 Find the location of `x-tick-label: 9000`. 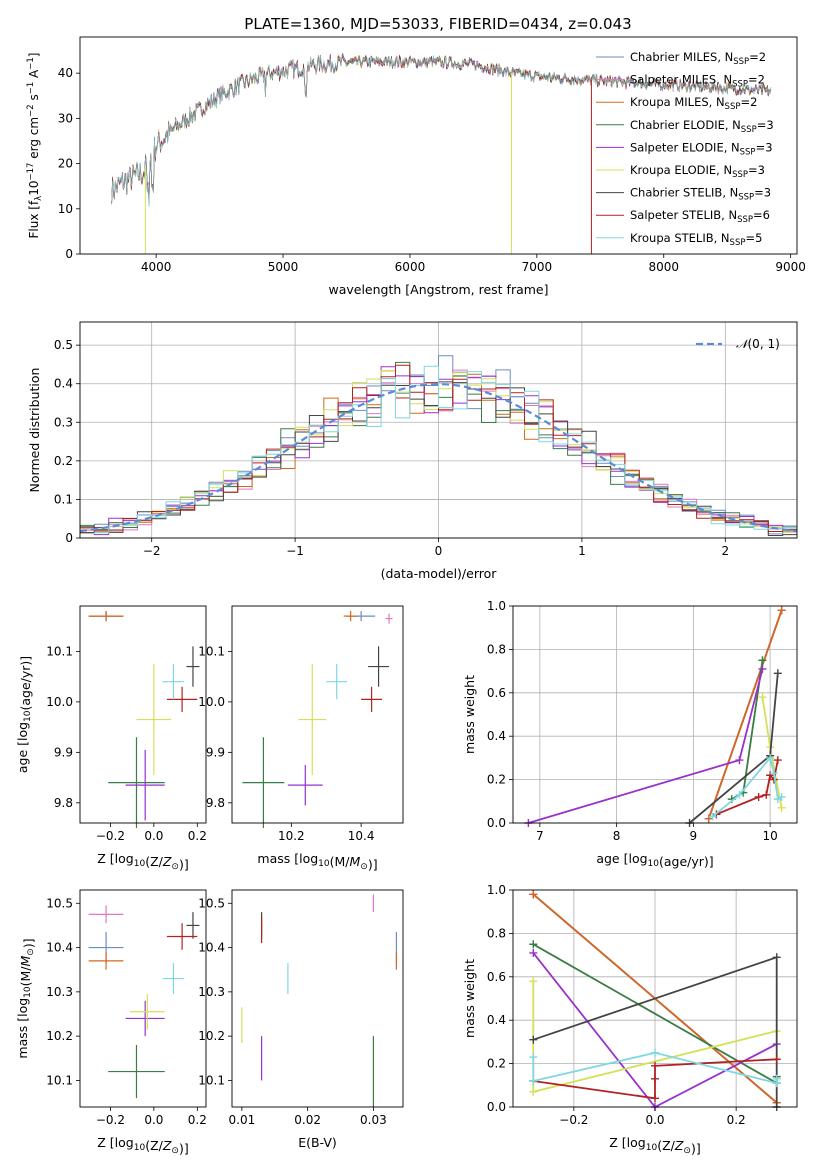

x-tick-label: 9000 is located at coordinates (790, 267).